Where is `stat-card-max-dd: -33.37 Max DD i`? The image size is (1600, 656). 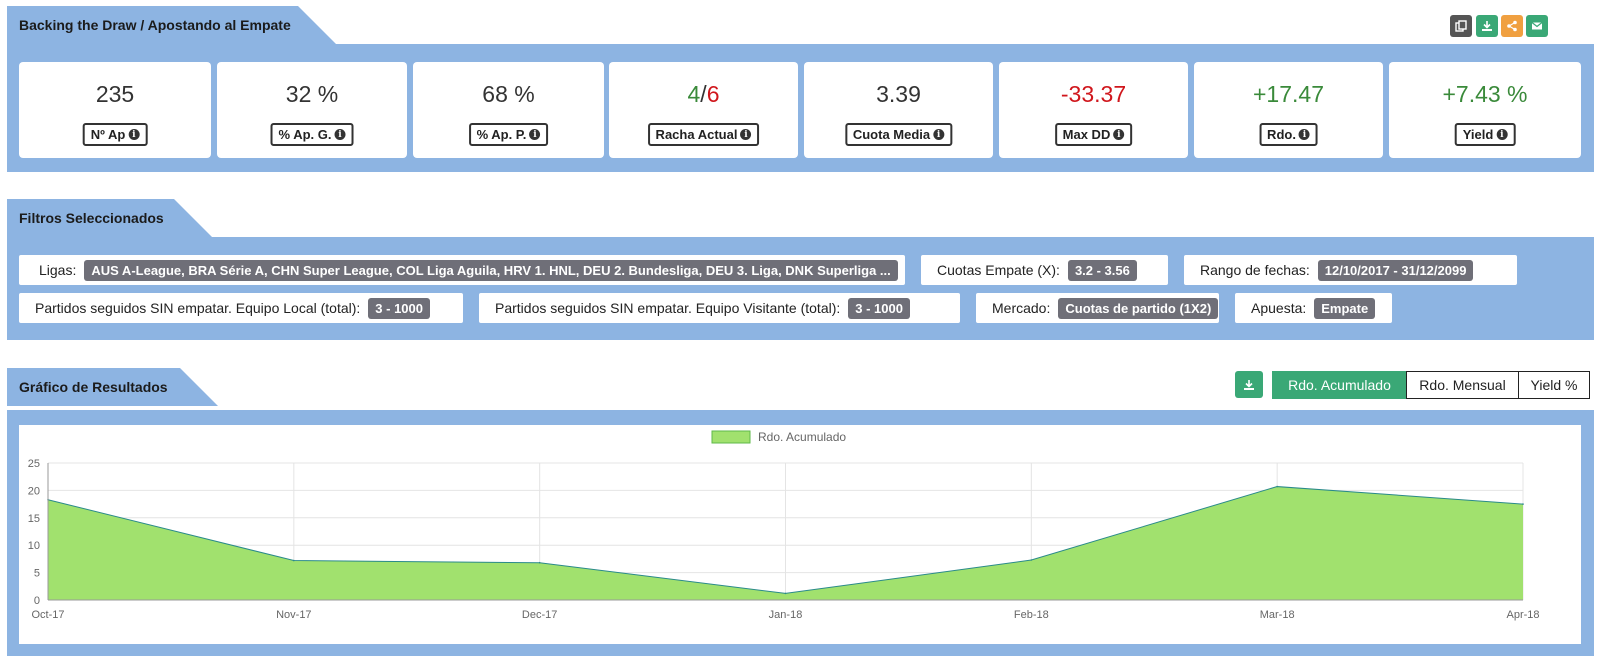 stat-card-max-dd: -33.37 Max DD i is located at coordinates (1093, 110).